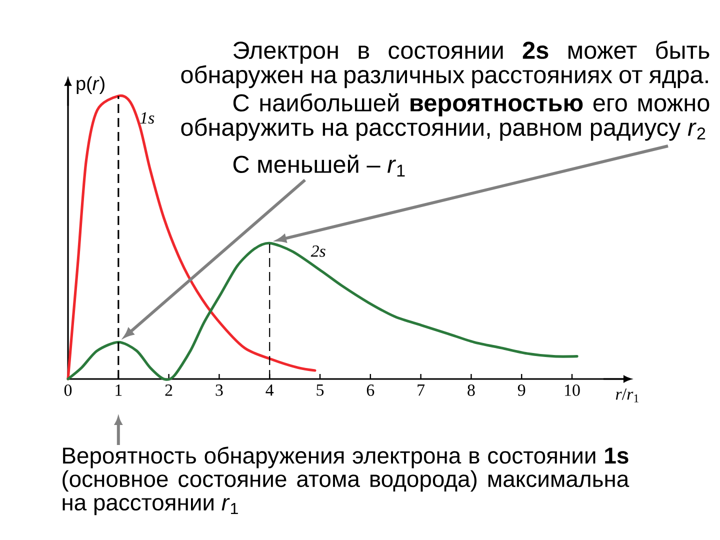  I want to click on x-tick-label: 9, so click(522, 390).